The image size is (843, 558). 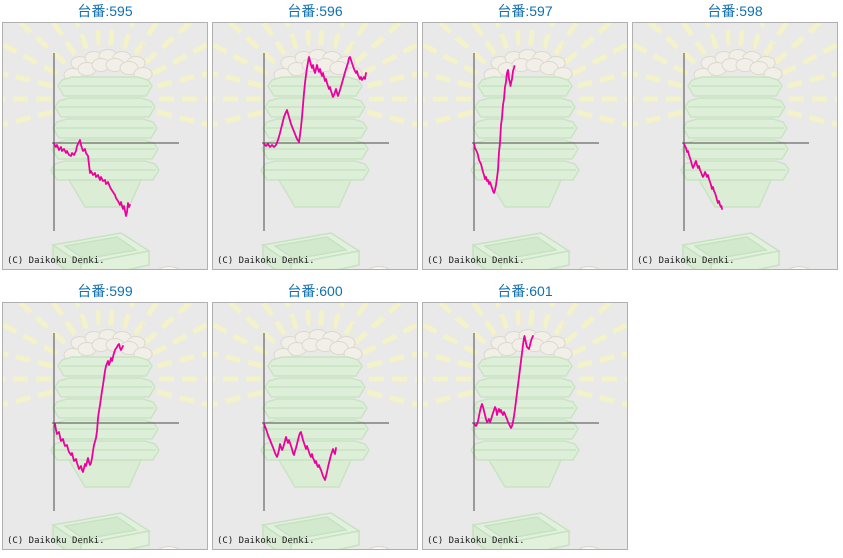 I want to click on machine-chart-cell: 台番:597 (C) Daikoku Denki., so click(x=525, y=135).